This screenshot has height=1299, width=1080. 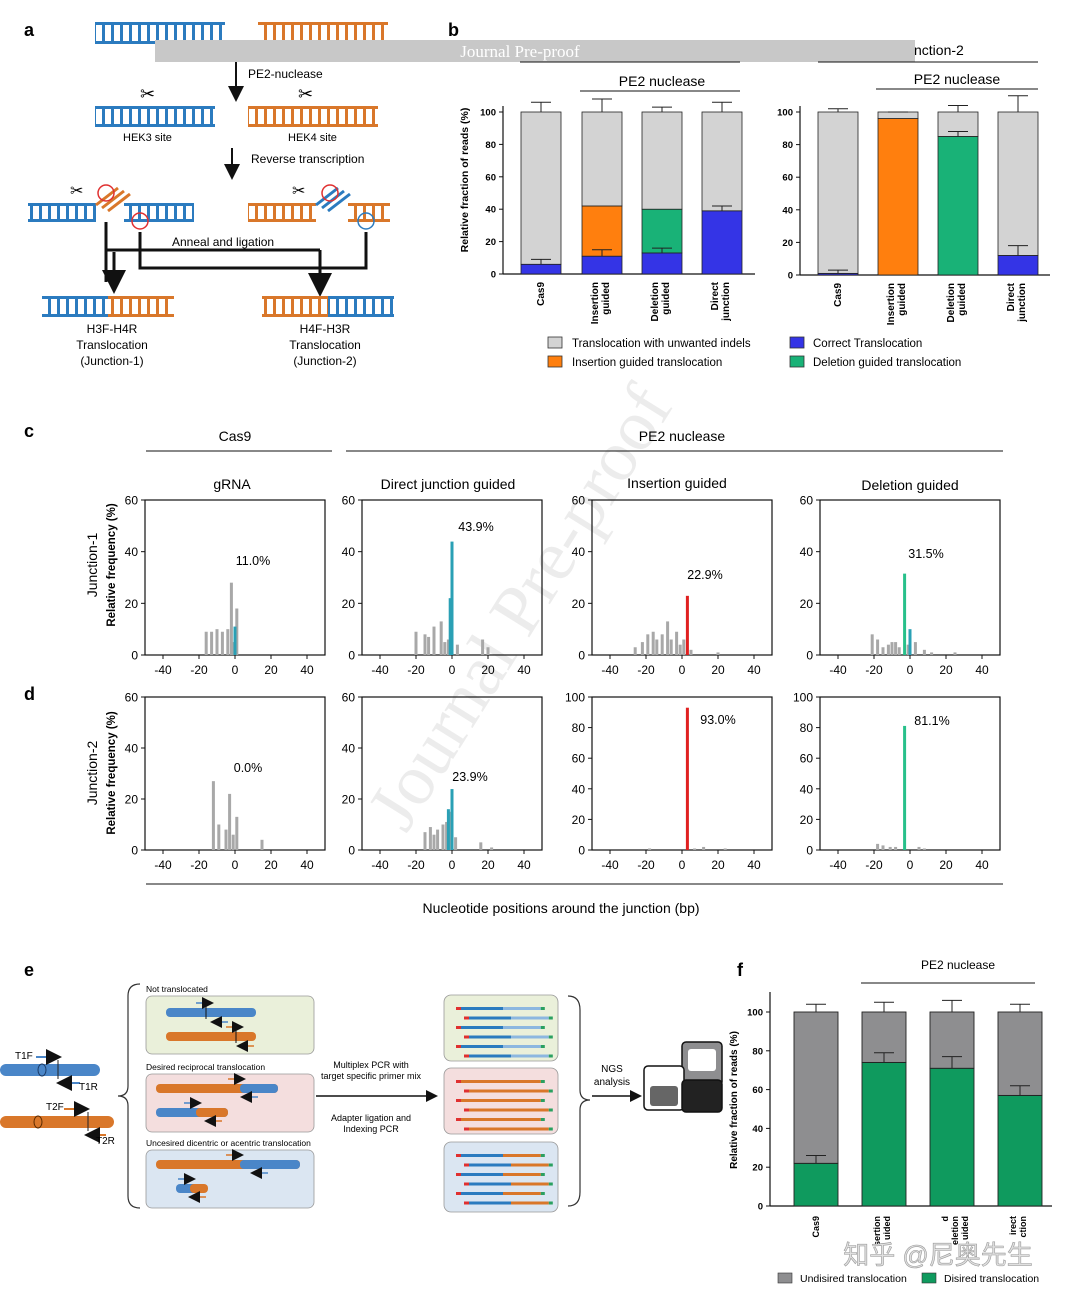 I want to click on brace-right, so click(x=579, y=1101).